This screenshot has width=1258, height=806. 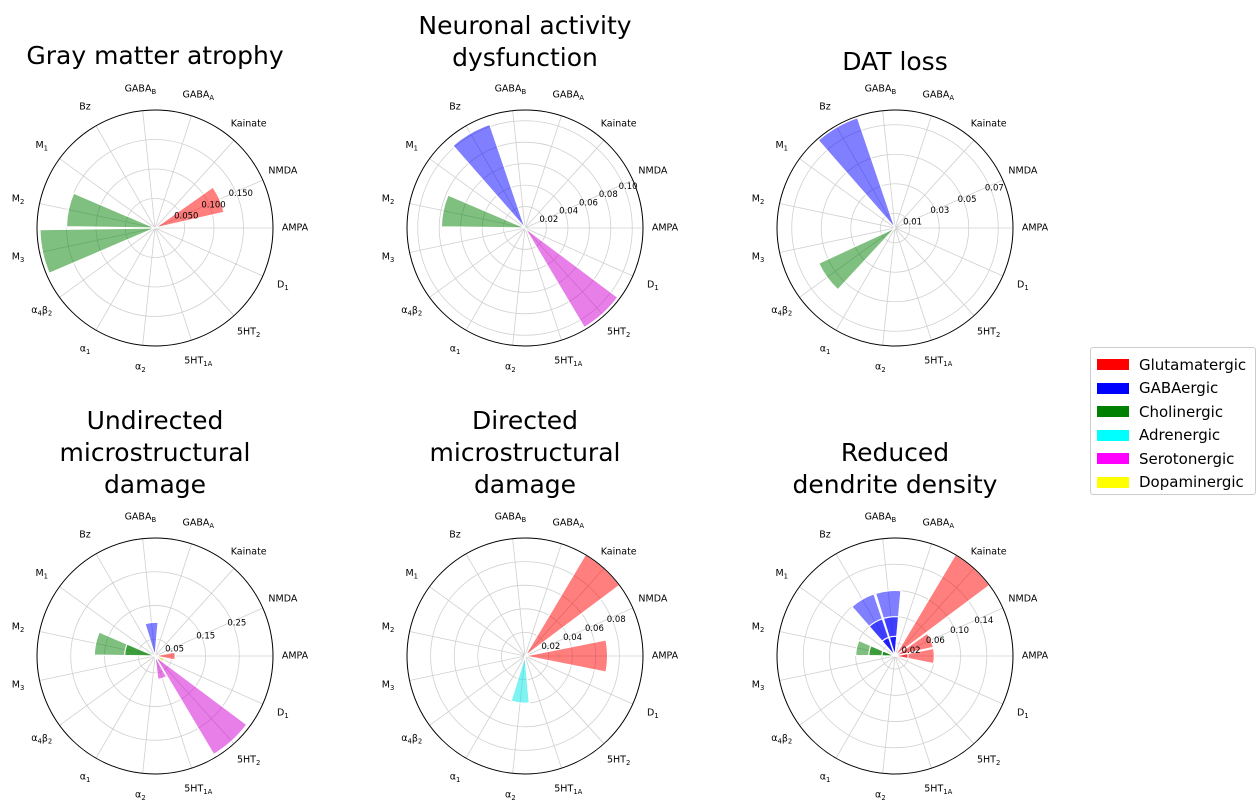 What do you see at coordinates (911, 651) in the screenshot?
I see `radial-tick-label: 0.02` at bounding box center [911, 651].